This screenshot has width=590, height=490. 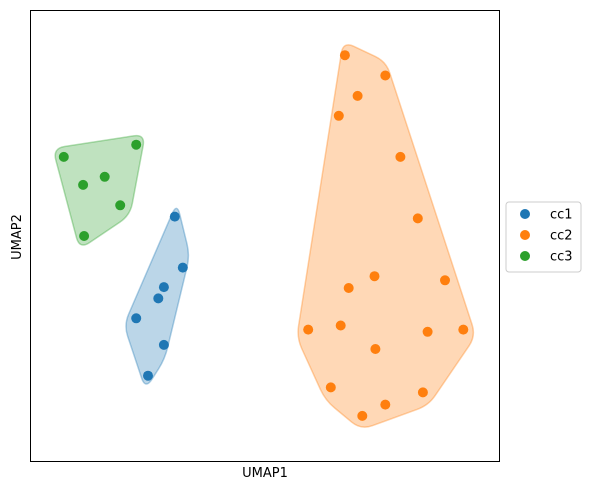 I want to click on y-axis-label: UMAP2, so click(x=17, y=237).